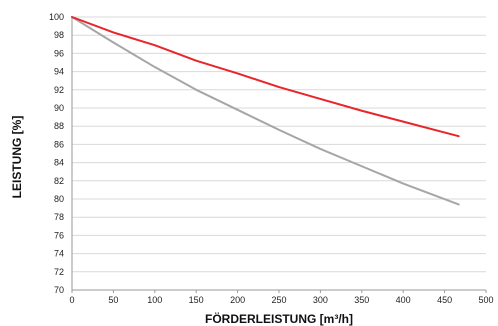 The height and width of the screenshot is (326, 498). I want to click on x-tick-label: 300, so click(320, 300).